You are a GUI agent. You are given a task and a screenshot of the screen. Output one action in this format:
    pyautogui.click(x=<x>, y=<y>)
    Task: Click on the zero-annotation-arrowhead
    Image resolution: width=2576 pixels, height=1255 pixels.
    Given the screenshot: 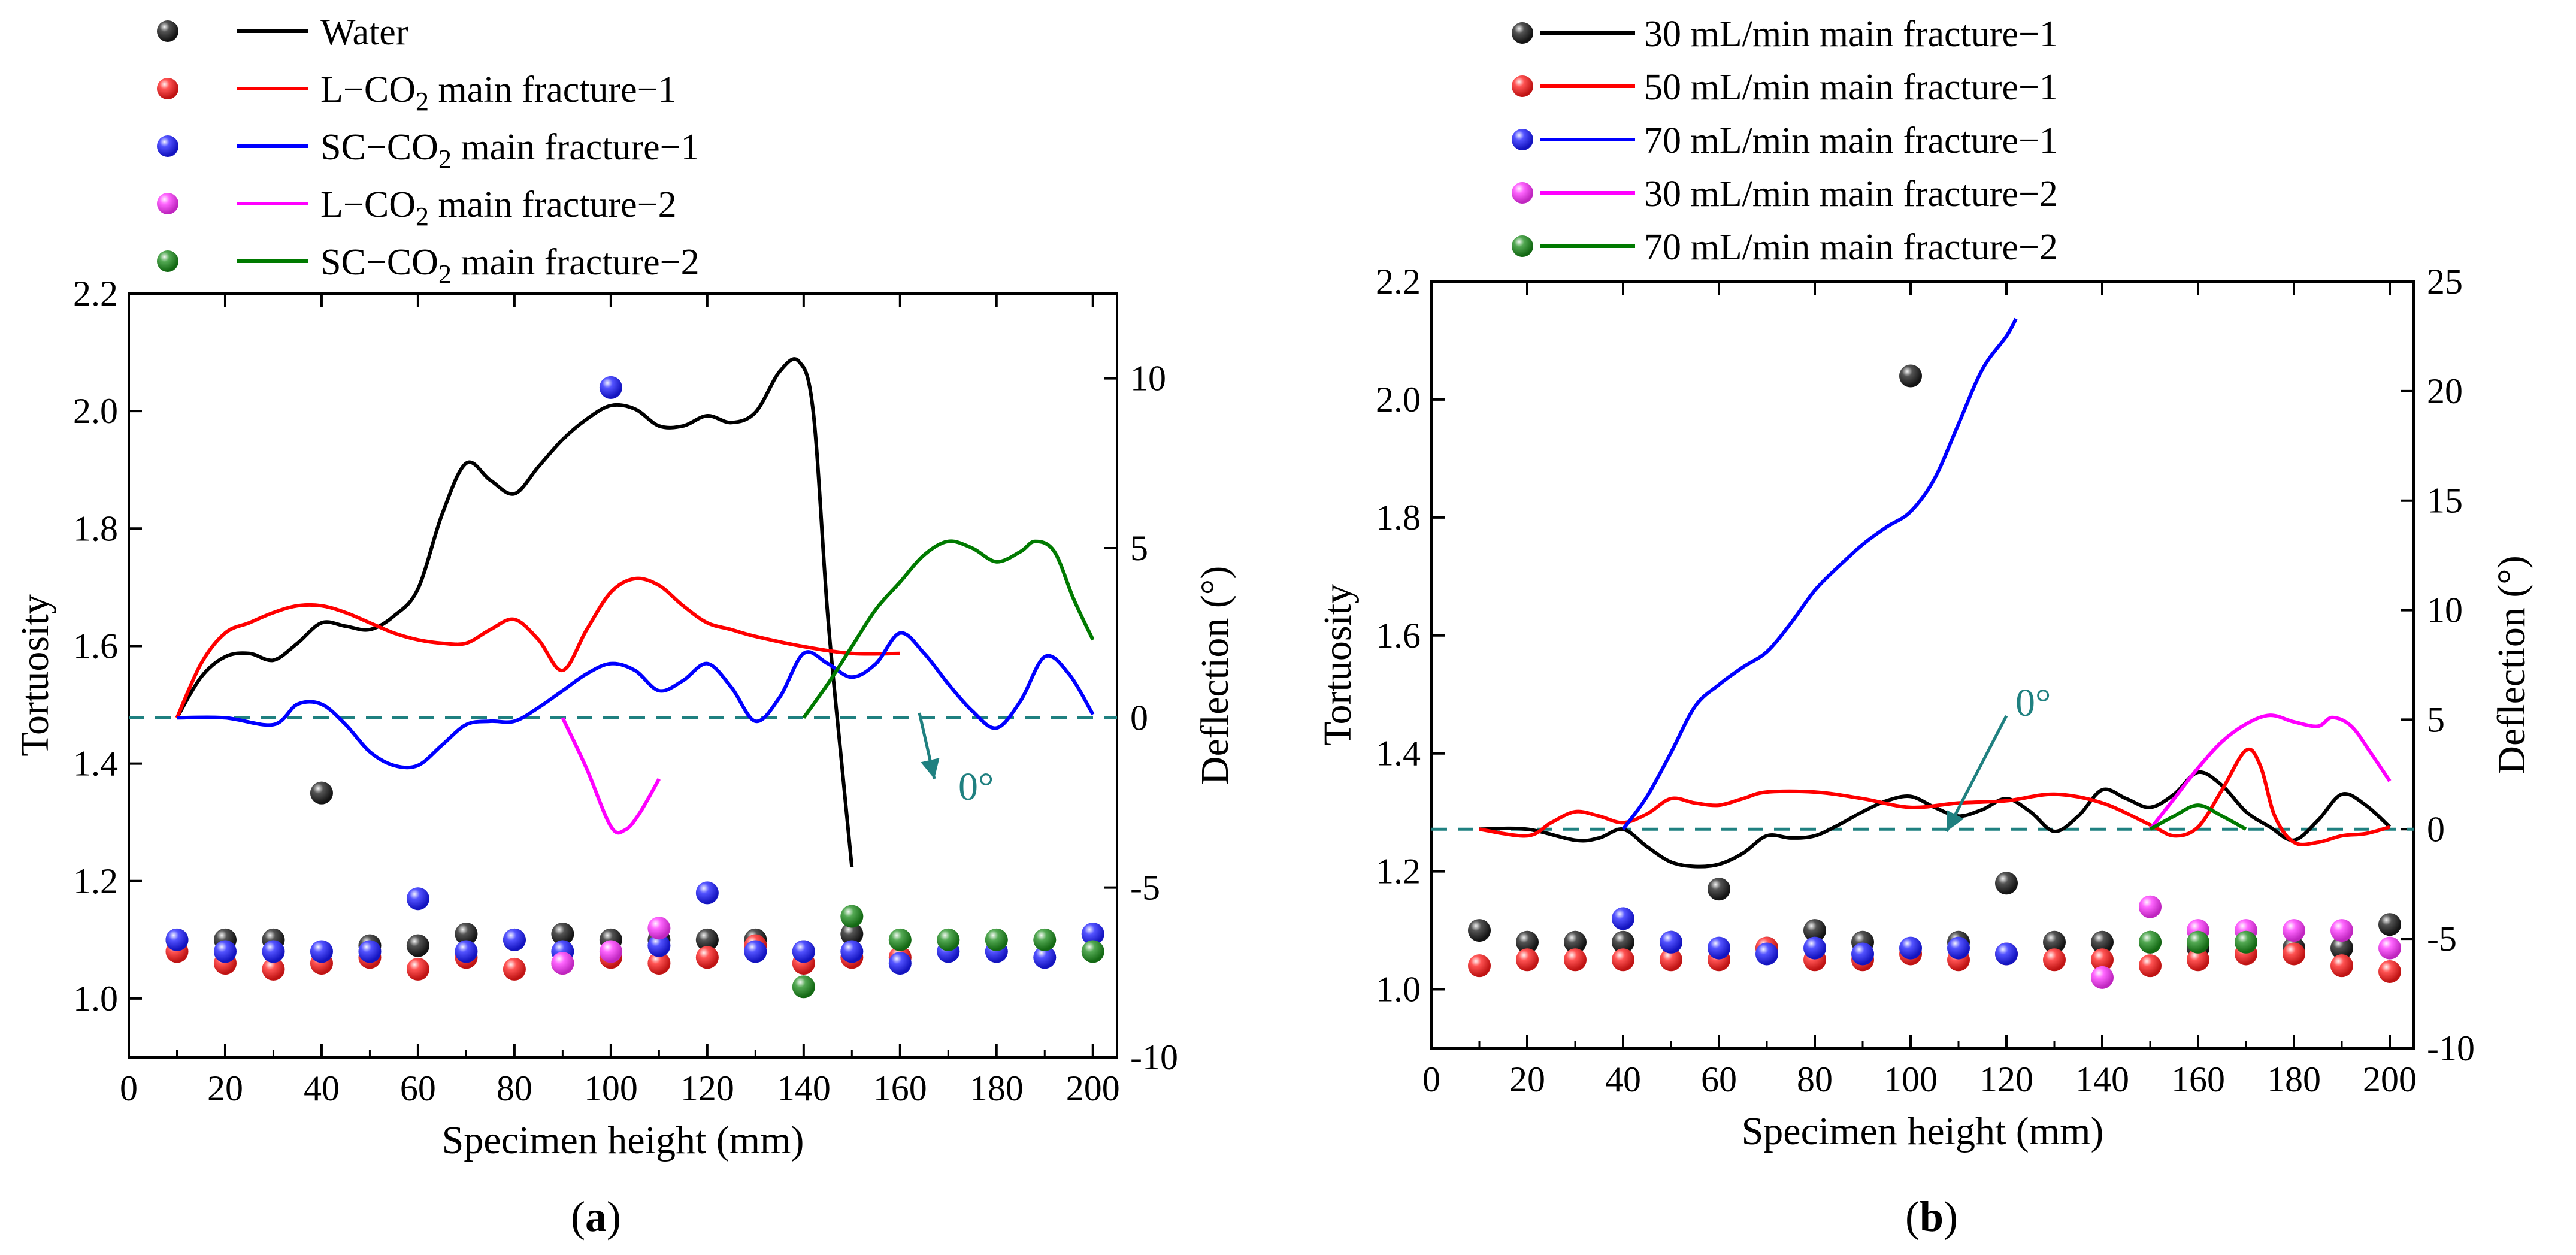 What is the action you would take?
    pyautogui.click(x=1955, y=820)
    